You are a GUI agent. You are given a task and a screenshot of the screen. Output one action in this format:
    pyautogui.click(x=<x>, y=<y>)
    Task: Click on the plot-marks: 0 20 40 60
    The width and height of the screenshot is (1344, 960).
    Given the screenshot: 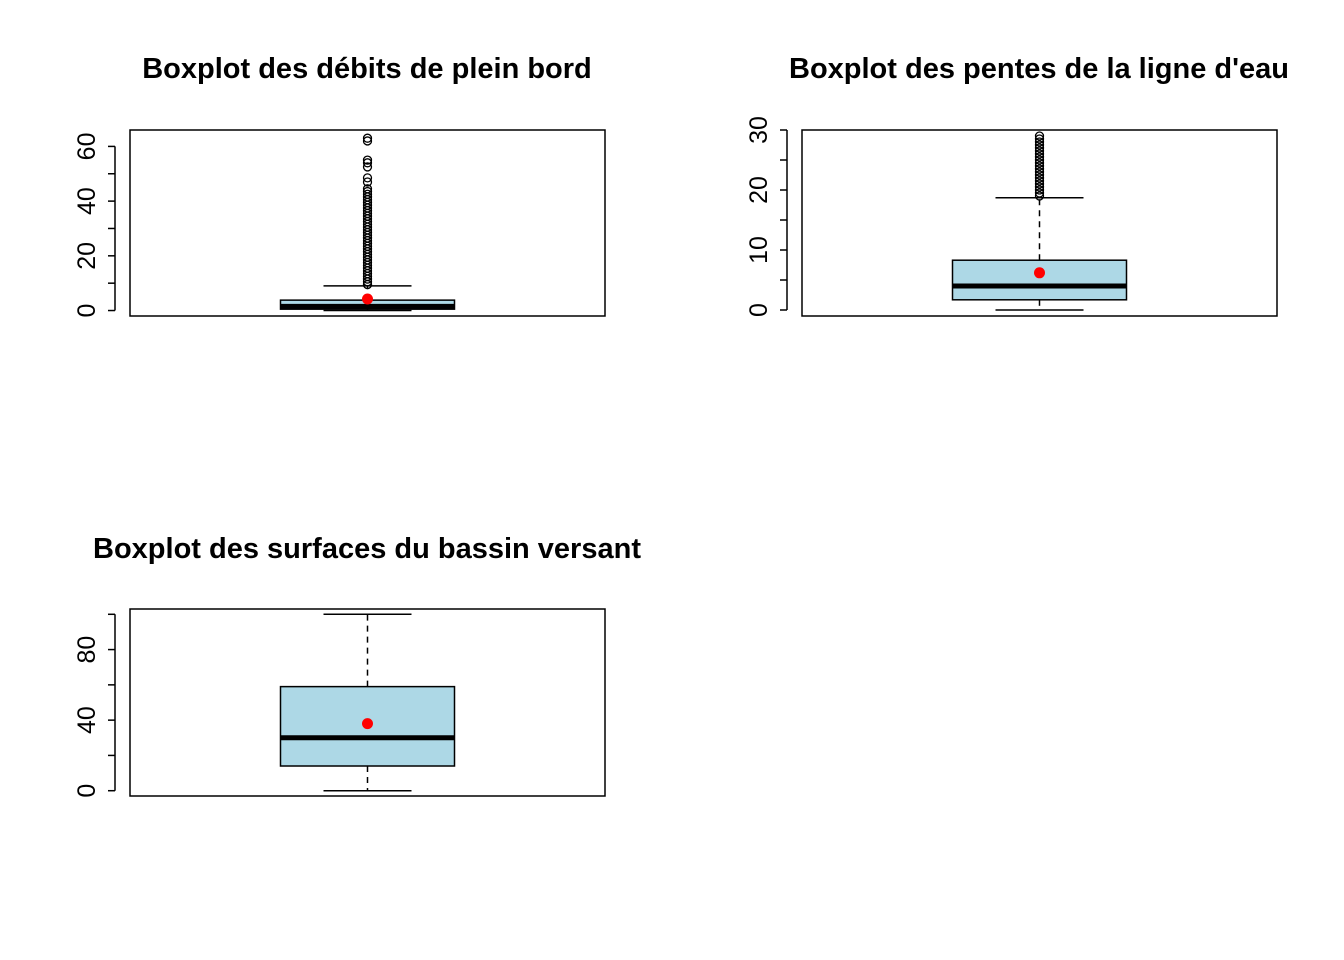 What is the action you would take?
    pyautogui.click(x=264, y=225)
    